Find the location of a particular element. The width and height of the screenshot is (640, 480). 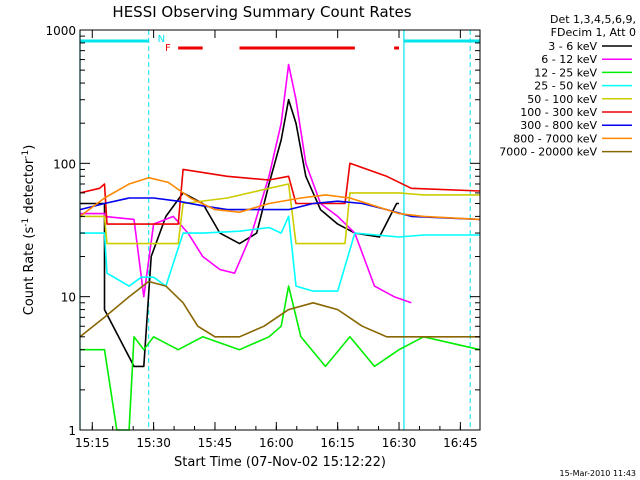

legend-label: 6 - 12 keV is located at coordinates (569, 59).